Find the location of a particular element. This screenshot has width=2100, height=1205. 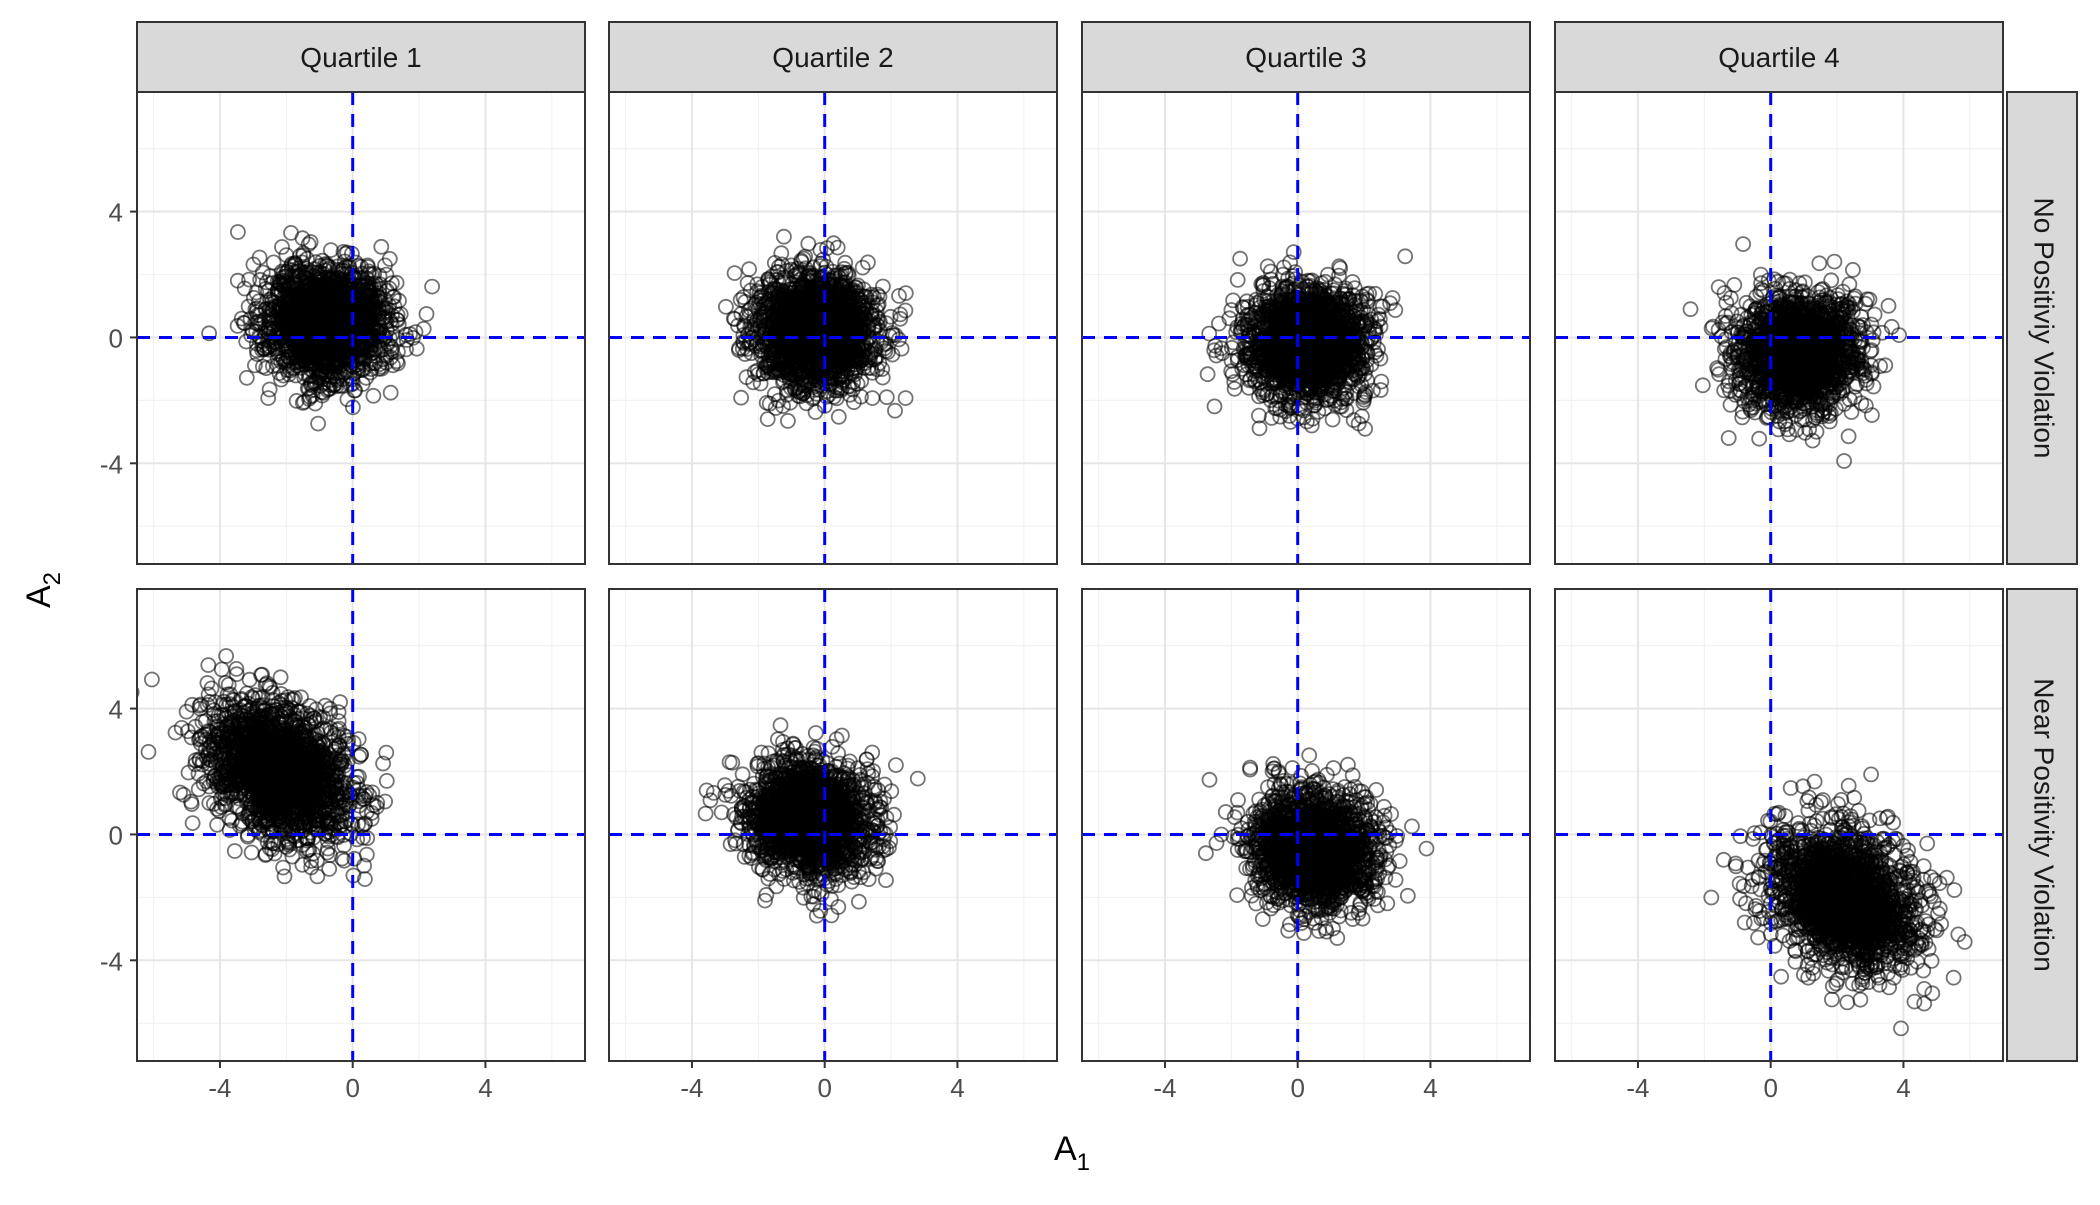

y-tick-label: 4 is located at coordinates (116, 213).